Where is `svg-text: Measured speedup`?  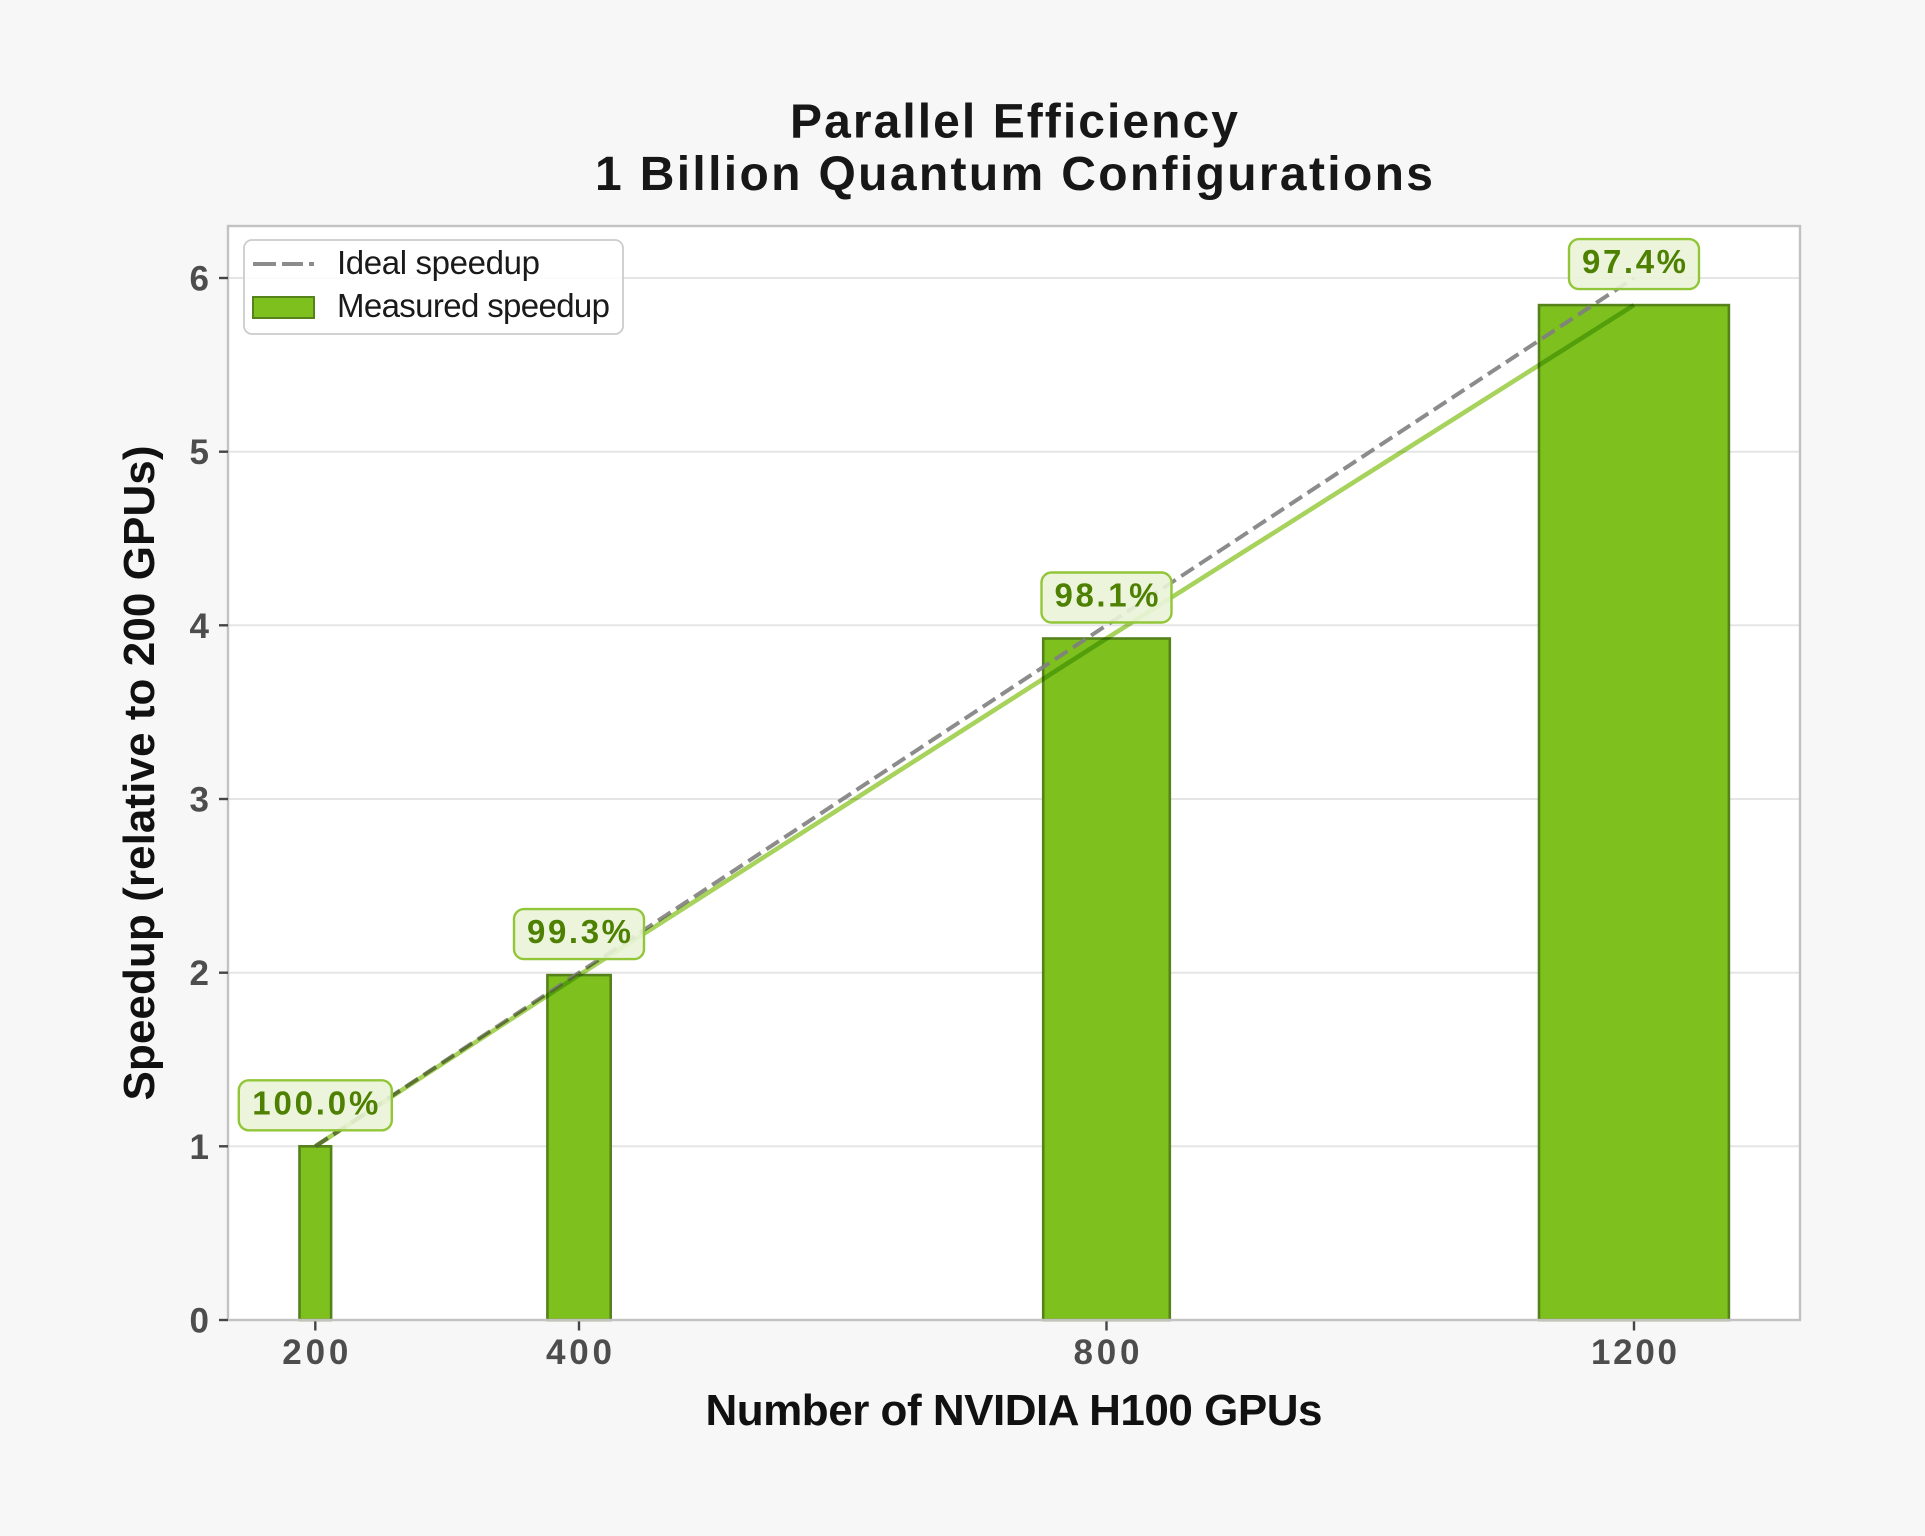 svg-text: Measured speedup is located at coordinates (473, 305).